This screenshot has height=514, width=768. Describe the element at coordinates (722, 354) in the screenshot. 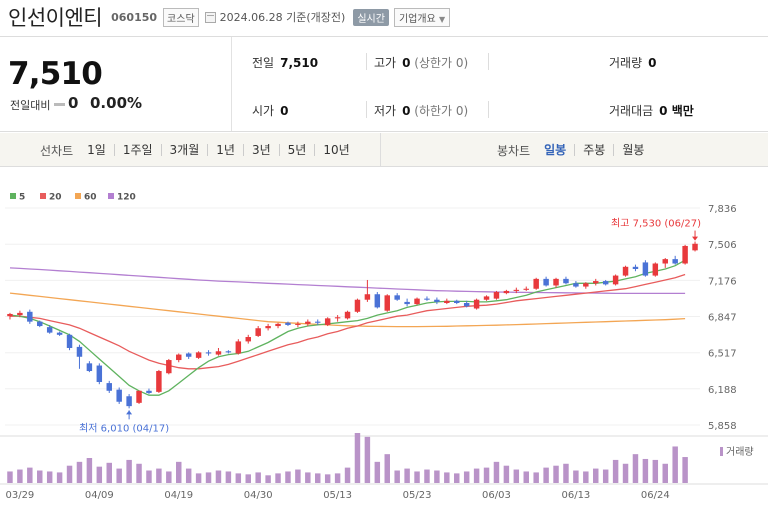

I see `y-tick-label: 6,517` at that location.